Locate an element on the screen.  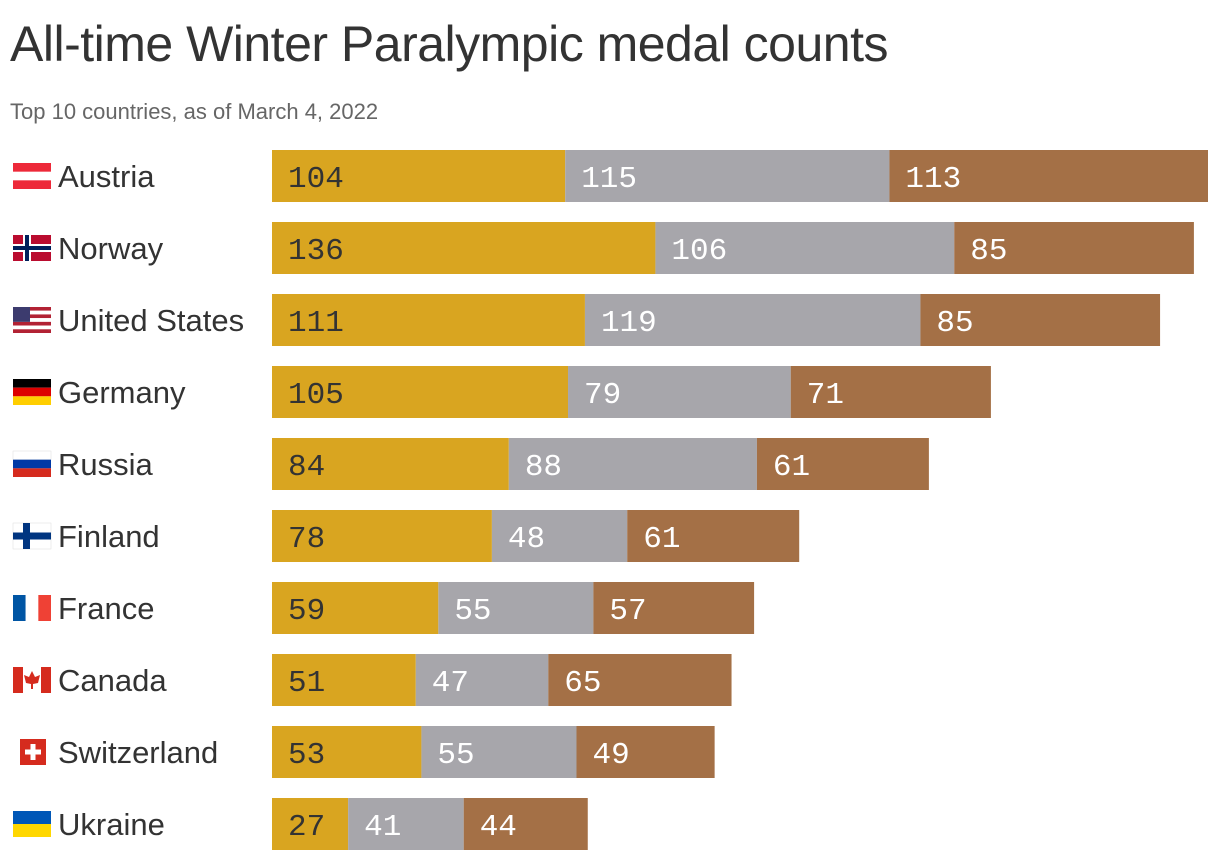
norway-flag-icon is located at coordinates (32, 248).